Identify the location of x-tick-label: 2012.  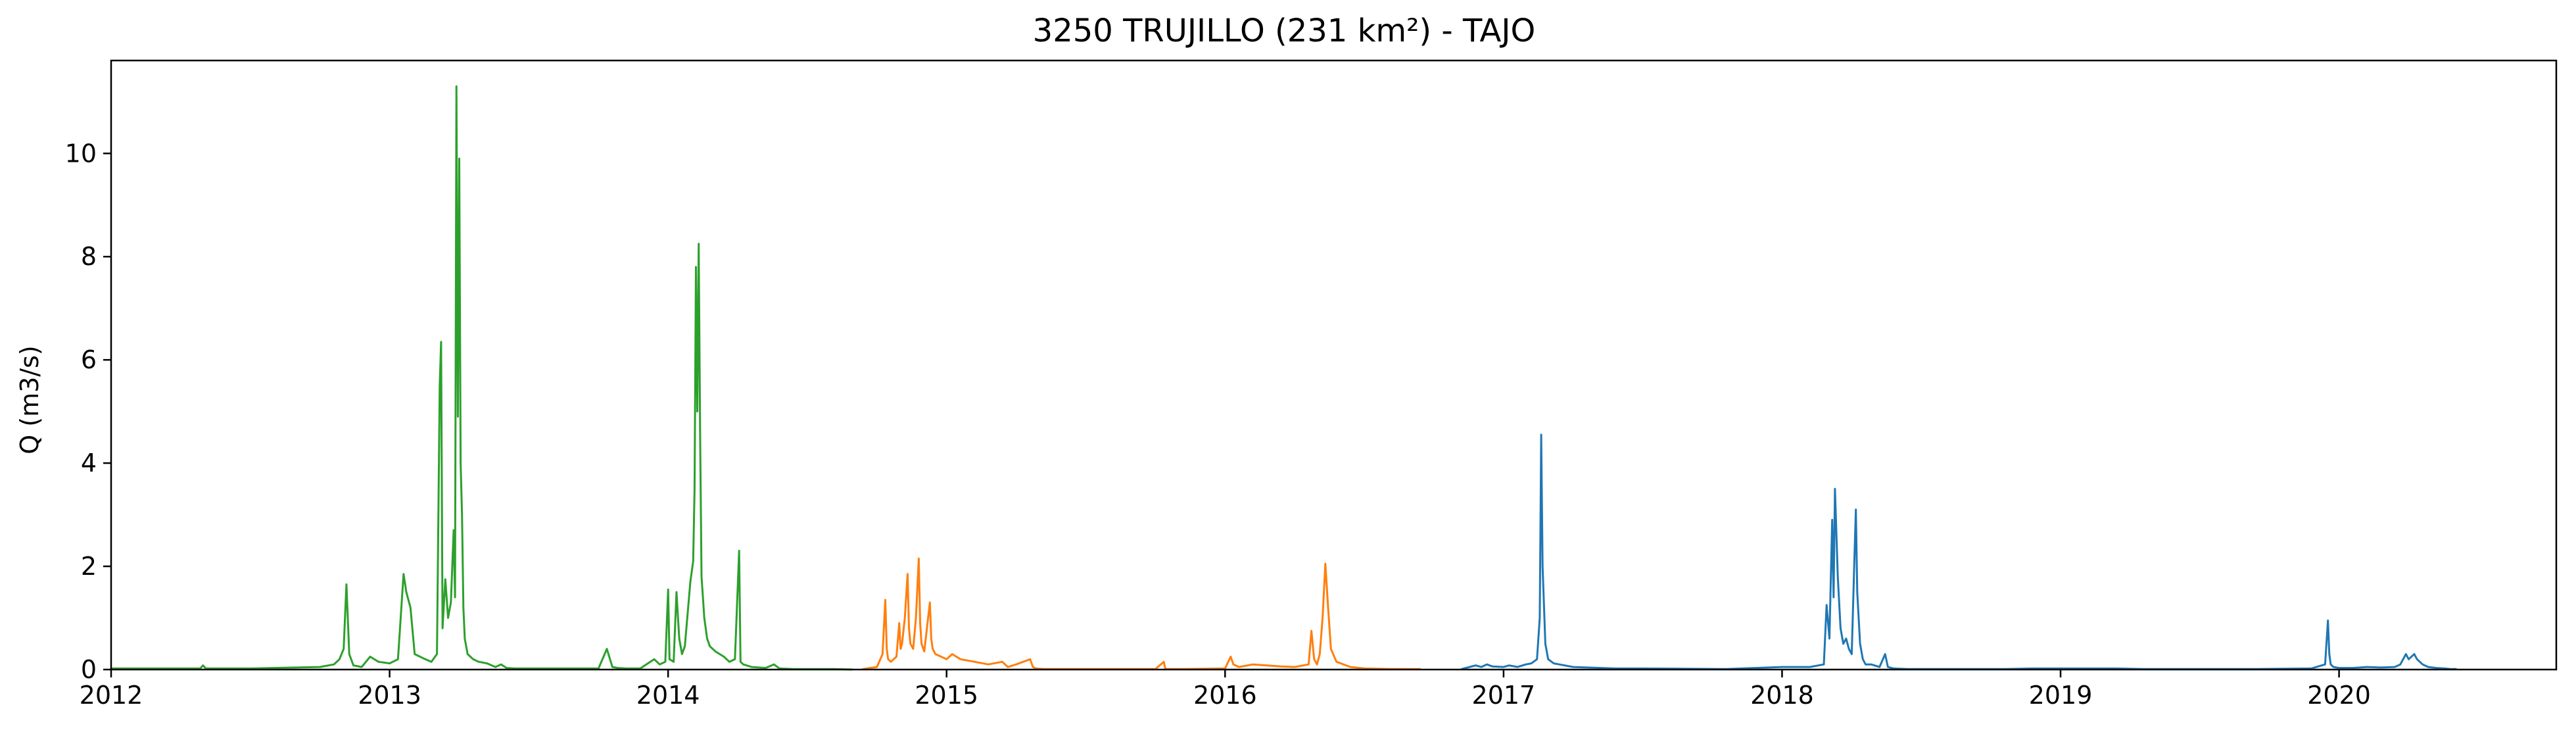
(112, 695).